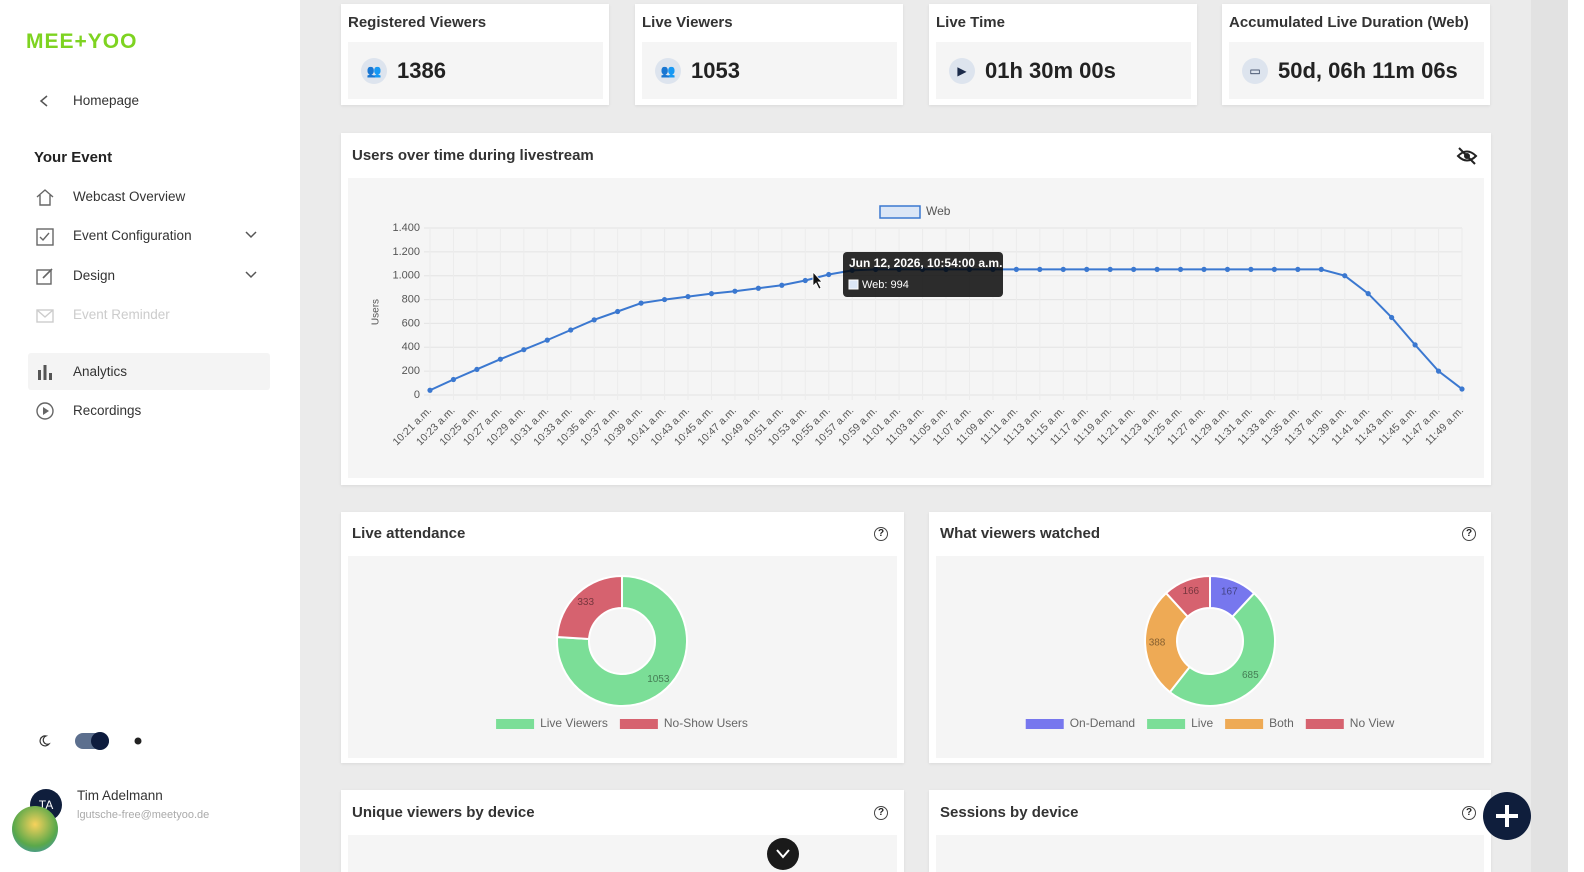  What do you see at coordinates (411, 371) in the screenshot?
I see `y-tick-label: 200` at bounding box center [411, 371].